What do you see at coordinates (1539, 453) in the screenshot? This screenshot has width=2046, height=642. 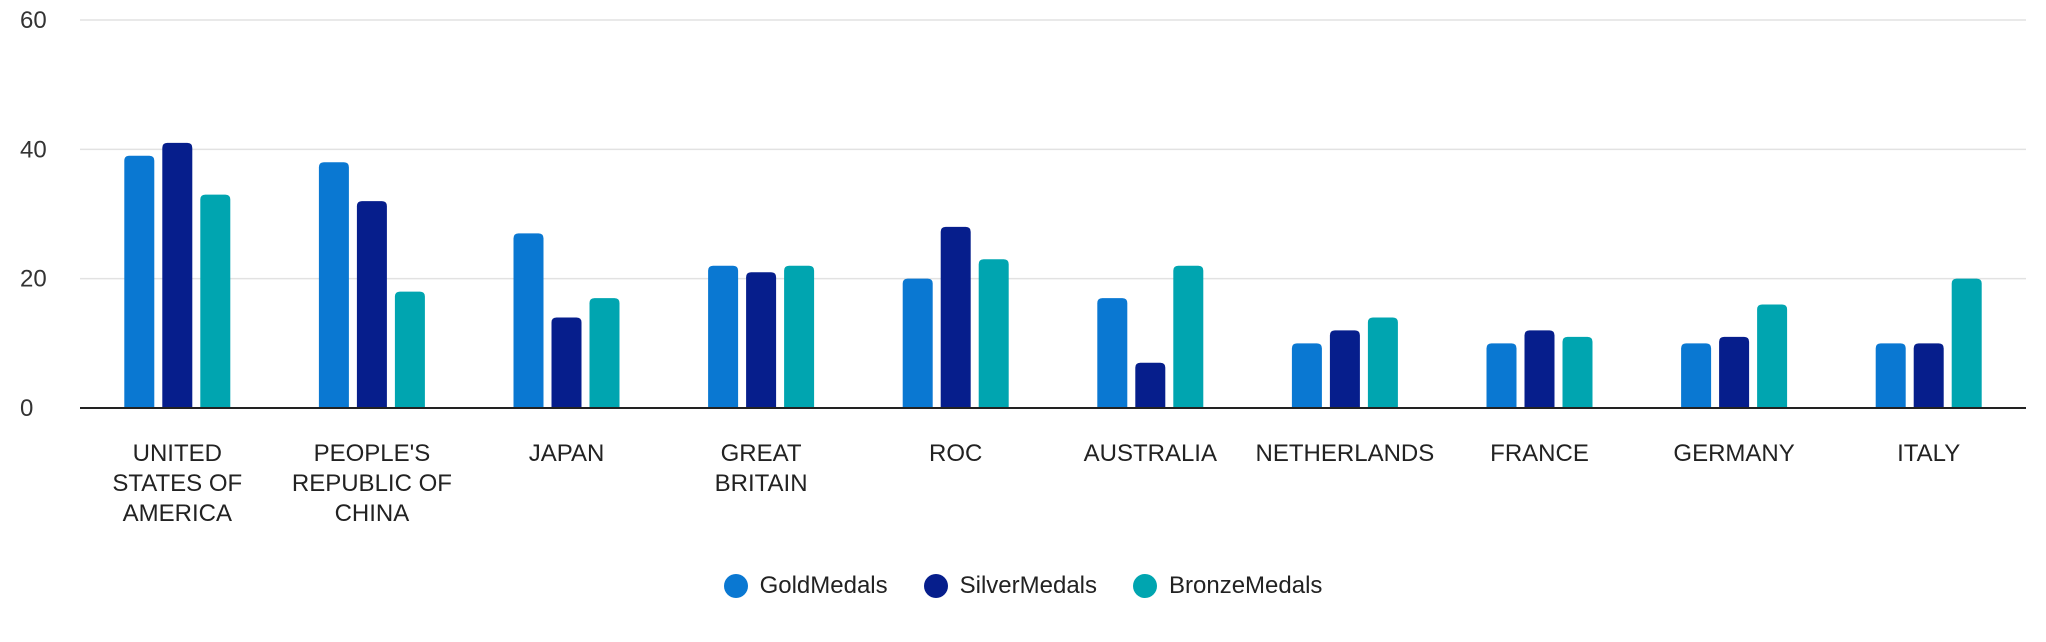 I see `x-category-label: FRANCE` at bounding box center [1539, 453].